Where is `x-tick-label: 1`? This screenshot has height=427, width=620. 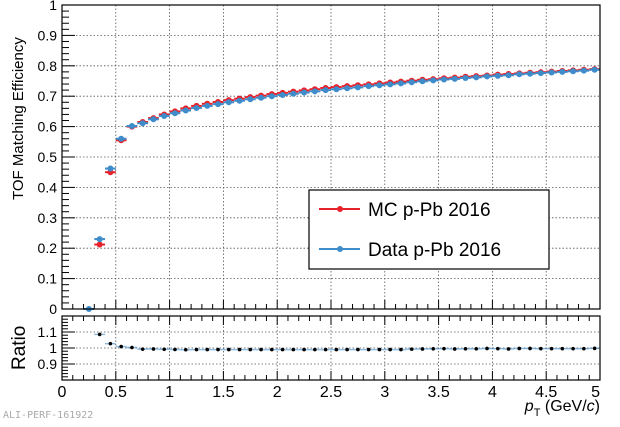
x-tick-label: 1 is located at coordinates (169, 392).